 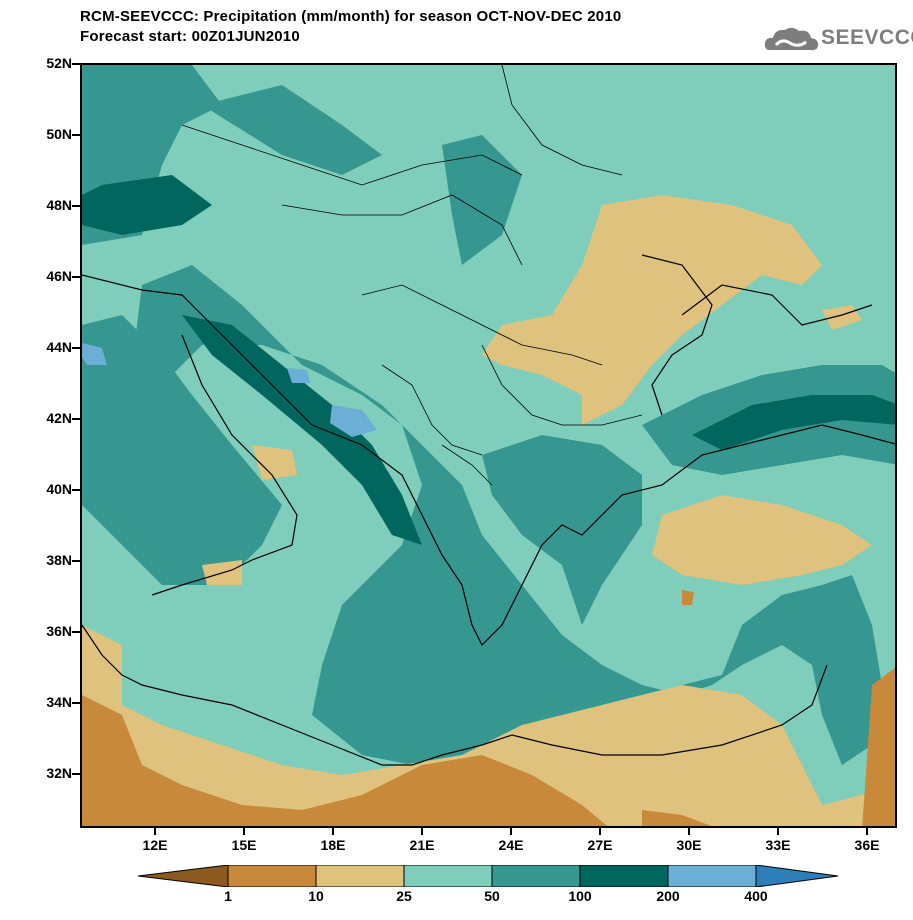 I want to click on seevccc-logo: SEEVCCC, so click(x=838, y=40).